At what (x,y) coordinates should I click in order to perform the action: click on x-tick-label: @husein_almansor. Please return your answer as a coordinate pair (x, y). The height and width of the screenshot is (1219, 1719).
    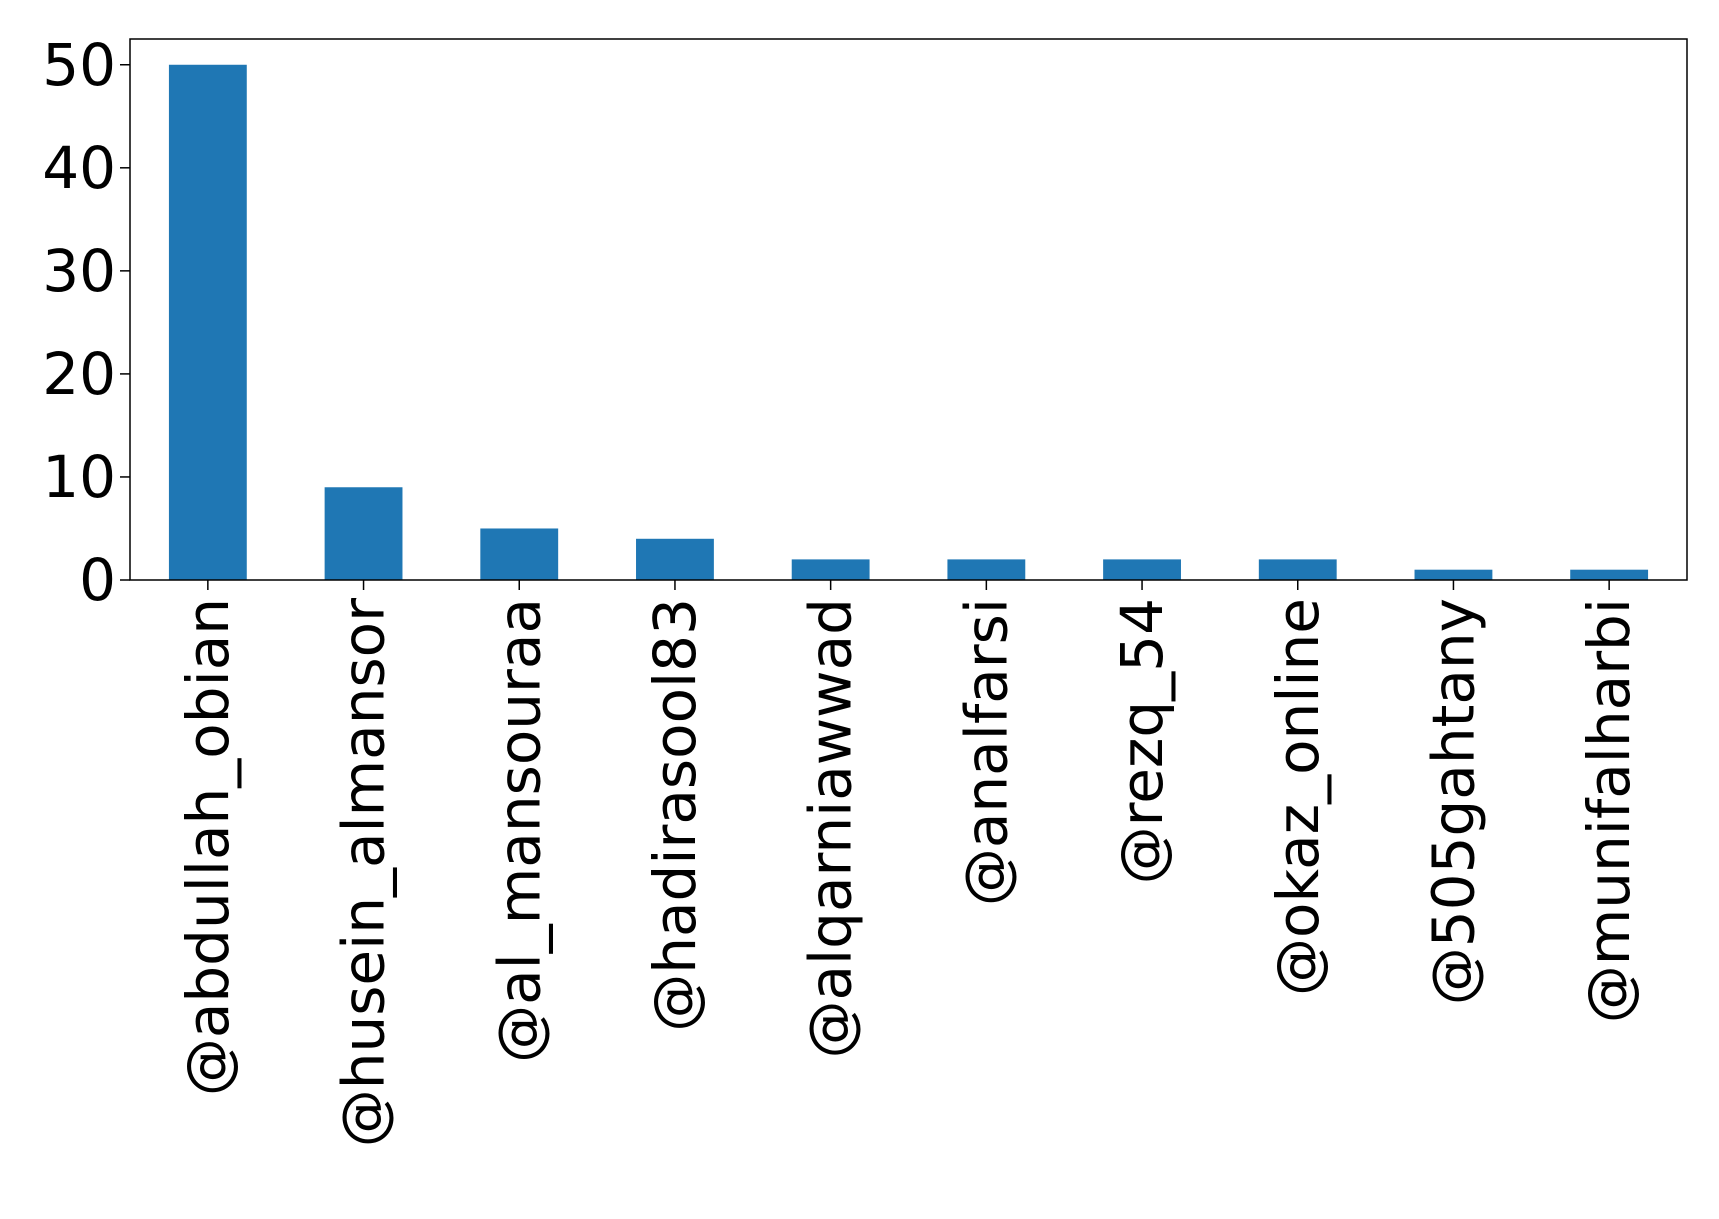
    Looking at the image, I should click on (364, 872).